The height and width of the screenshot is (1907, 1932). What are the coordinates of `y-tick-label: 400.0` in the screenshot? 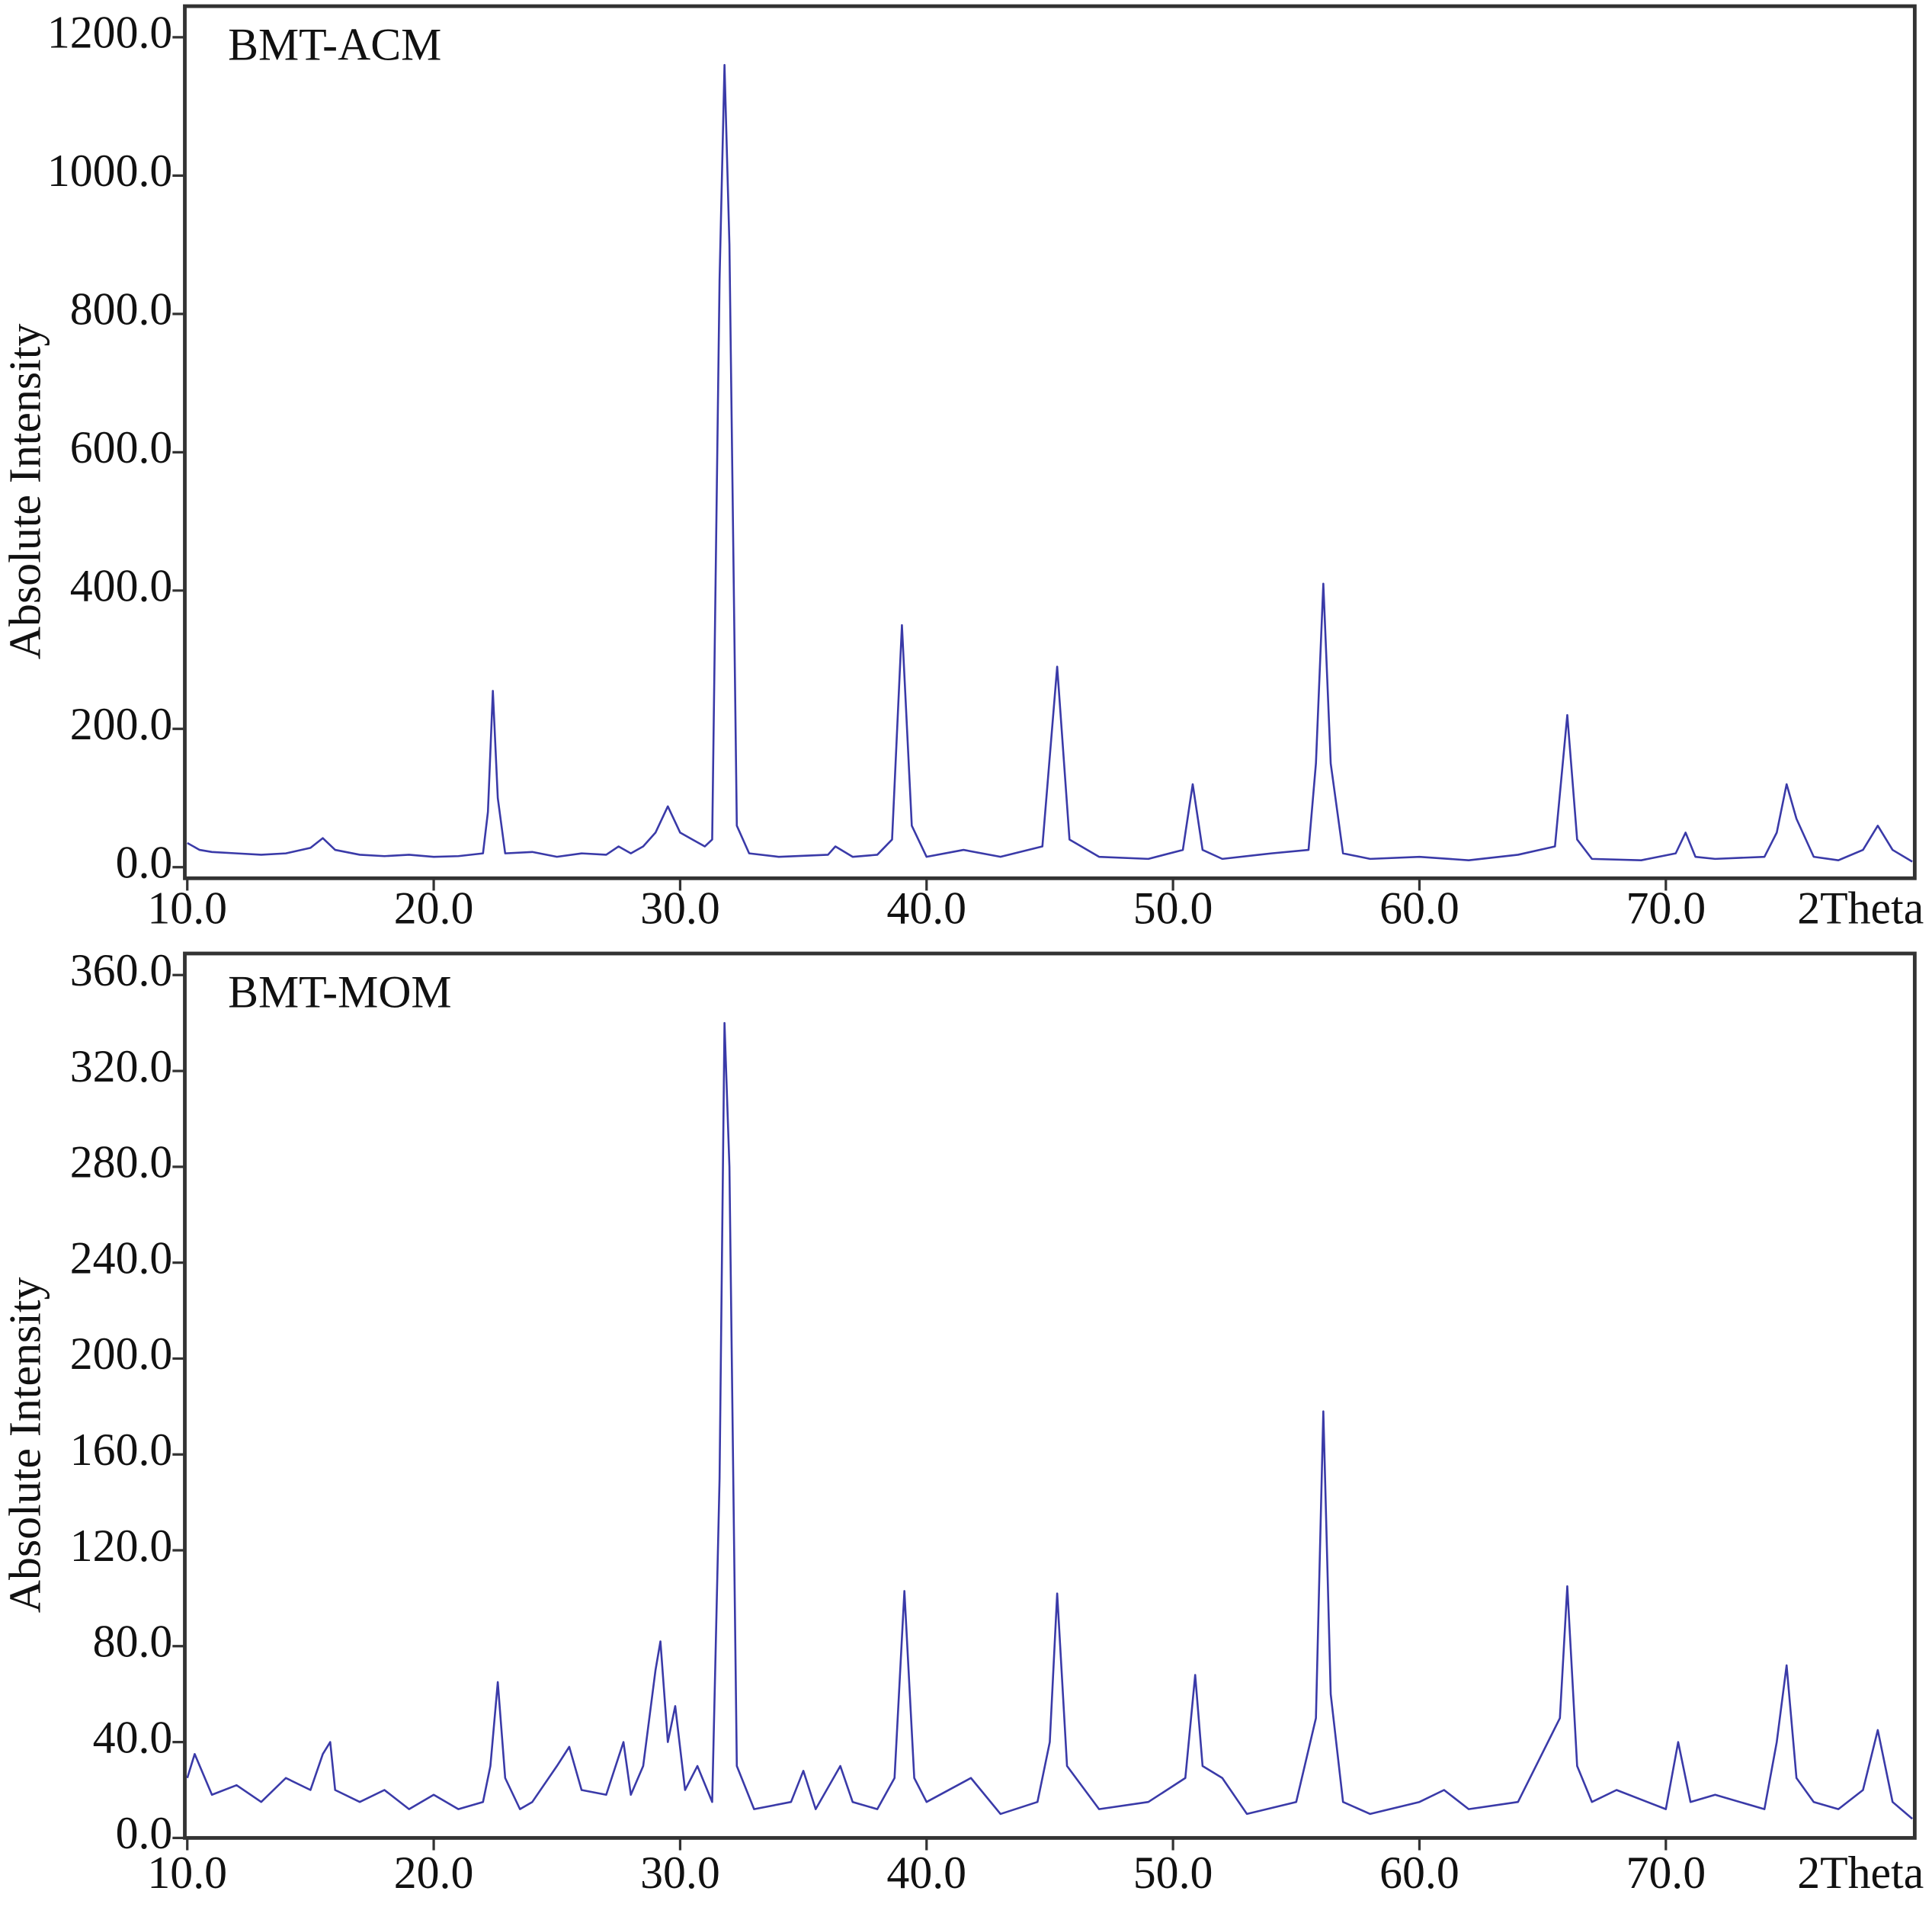 It's located at (121, 586).